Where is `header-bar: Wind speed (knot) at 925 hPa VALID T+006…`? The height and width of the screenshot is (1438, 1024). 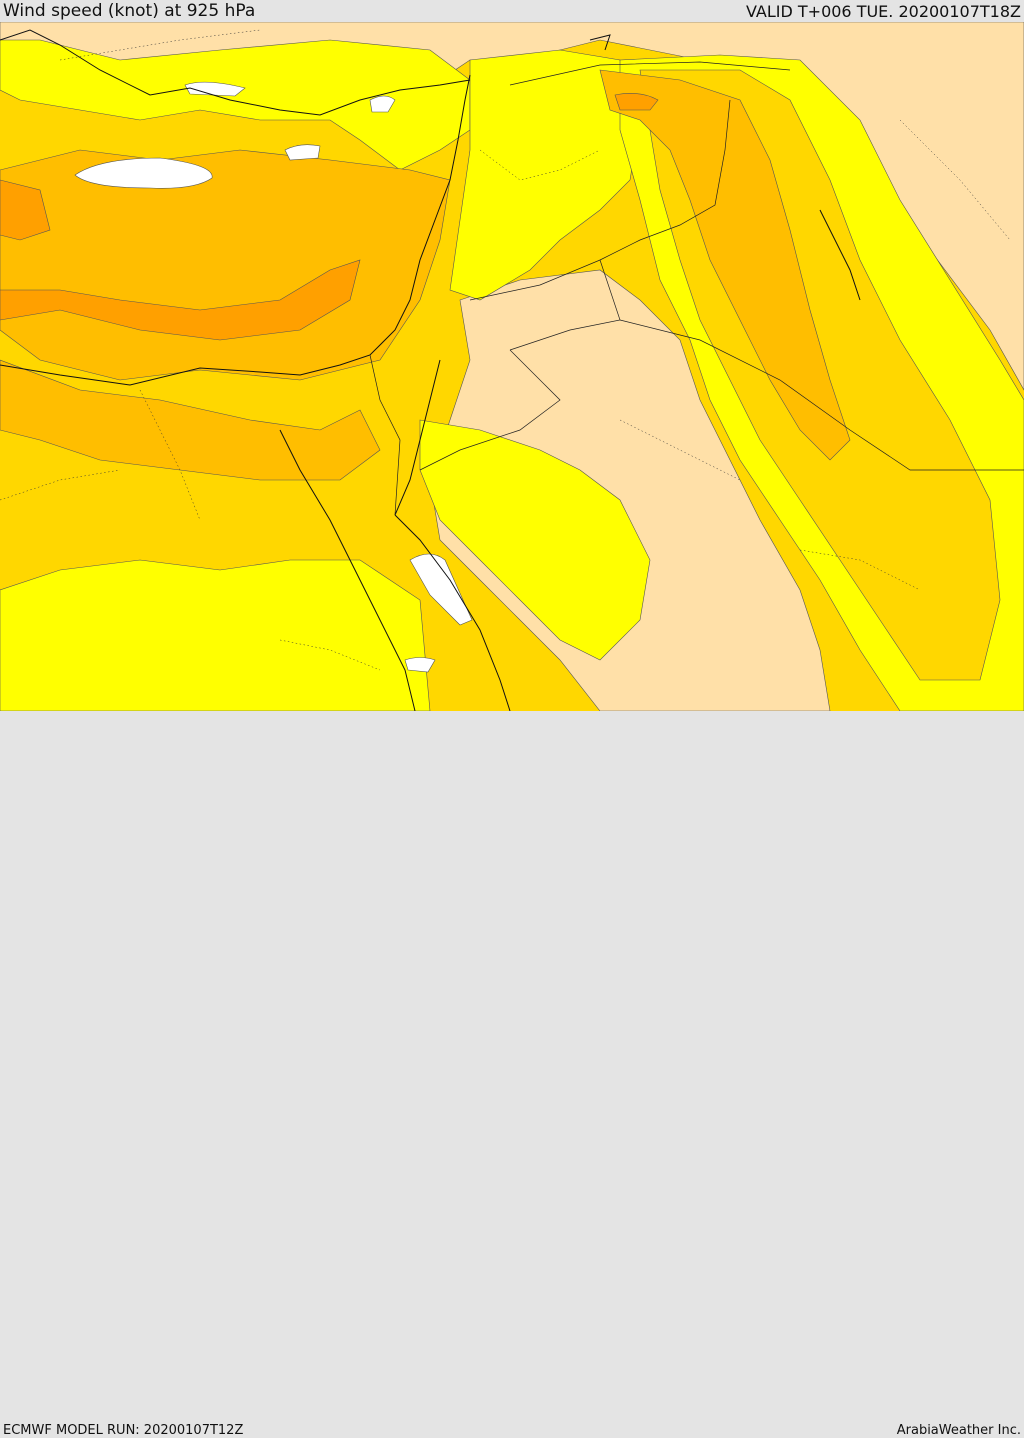 header-bar: Wind speed (knot) at 925 hPa VALID T+006… is located at coordinates (512, 11).